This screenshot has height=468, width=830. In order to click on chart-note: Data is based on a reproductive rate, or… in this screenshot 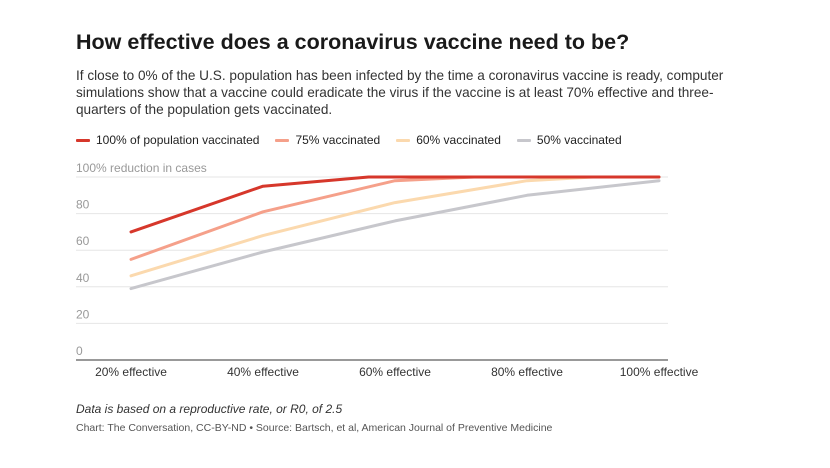, I will do `click(209, 409)`.